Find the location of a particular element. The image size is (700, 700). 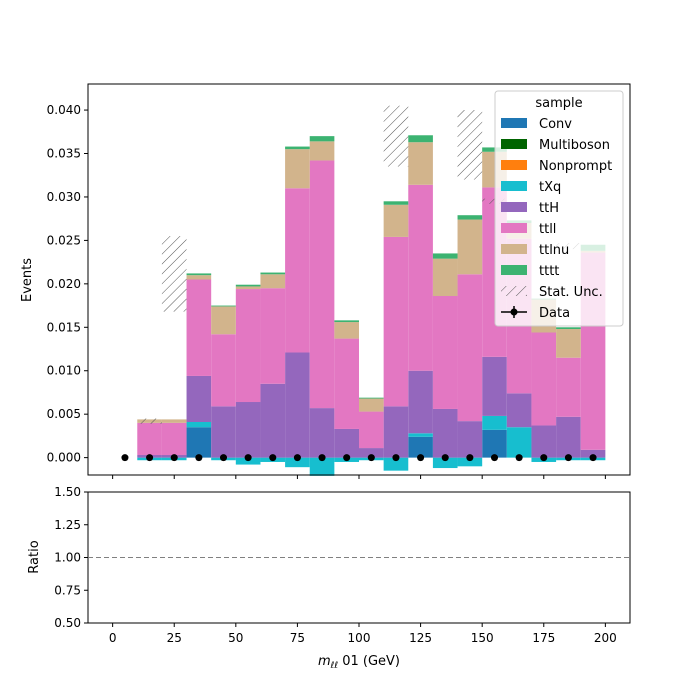

x-tick-label: 200 is located at coordinates (605, 638).